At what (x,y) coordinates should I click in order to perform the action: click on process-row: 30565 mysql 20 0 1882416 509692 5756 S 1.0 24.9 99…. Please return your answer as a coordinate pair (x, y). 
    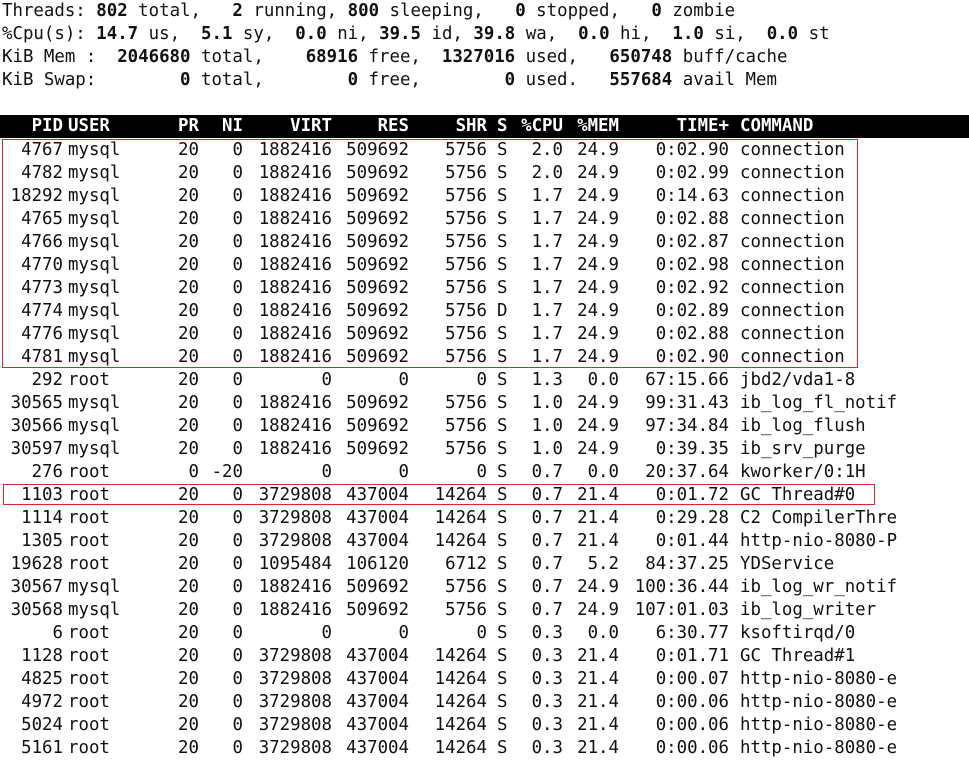
    Looking at the image, I should click on (484, 403).